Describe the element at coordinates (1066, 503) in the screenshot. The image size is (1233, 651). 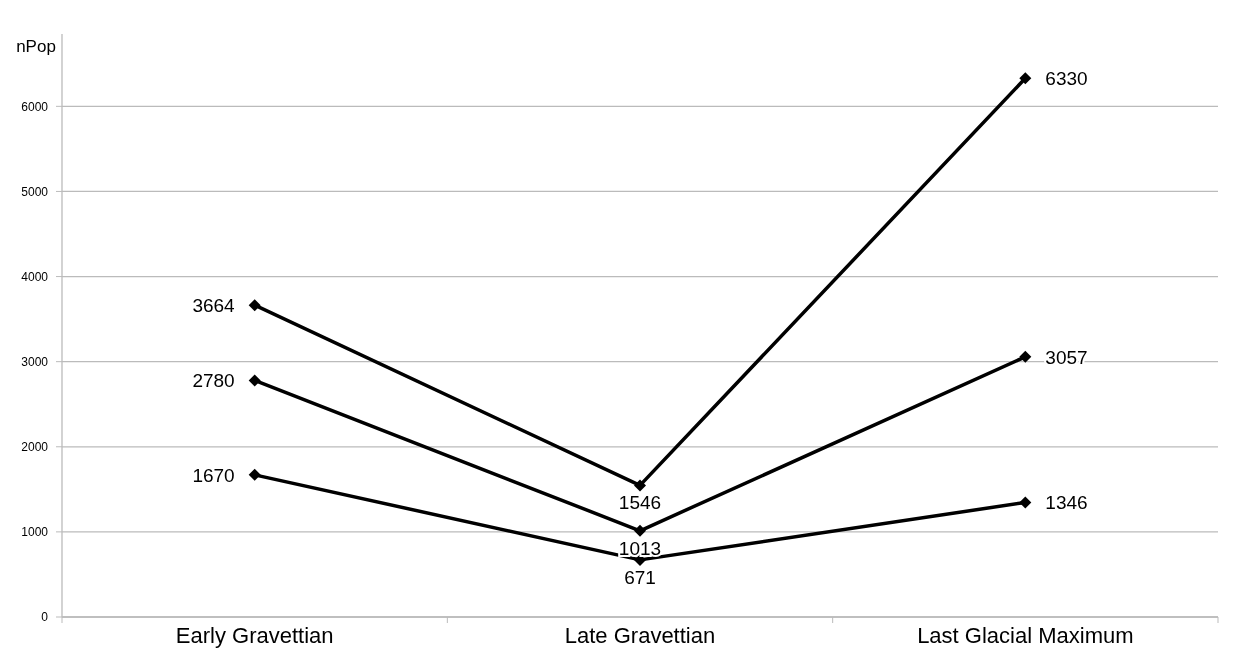
I see `data-label: 1346` at that location.